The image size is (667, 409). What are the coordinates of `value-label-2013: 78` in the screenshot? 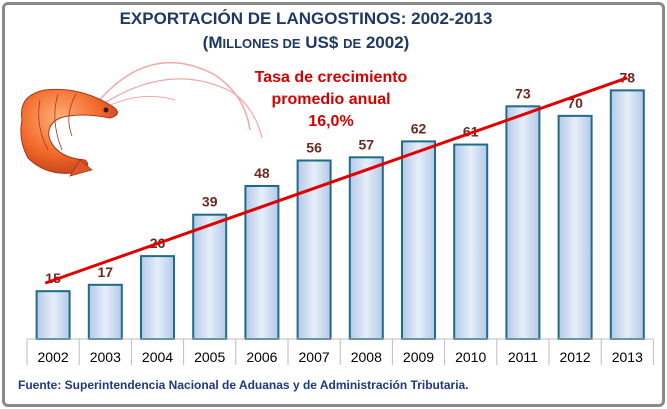 It's located at (628, 77).